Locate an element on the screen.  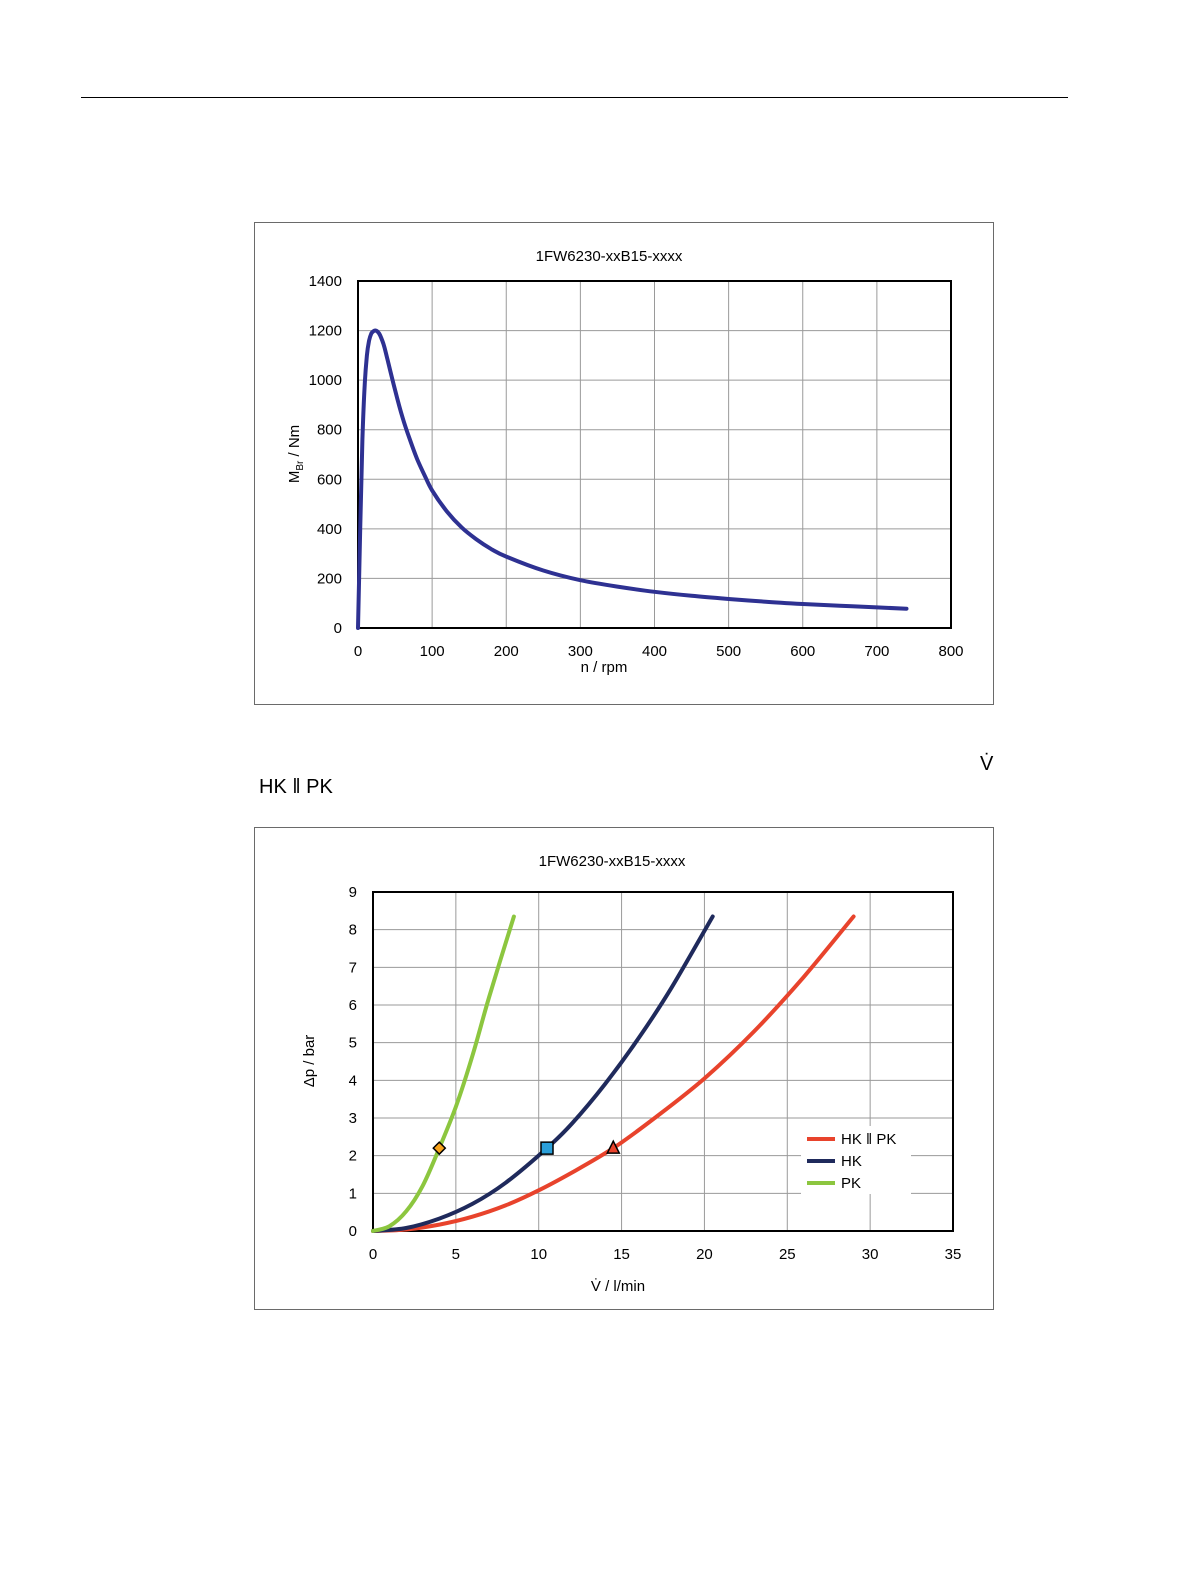
x-tick-label: 35 is located at coordinates (953, 1254).